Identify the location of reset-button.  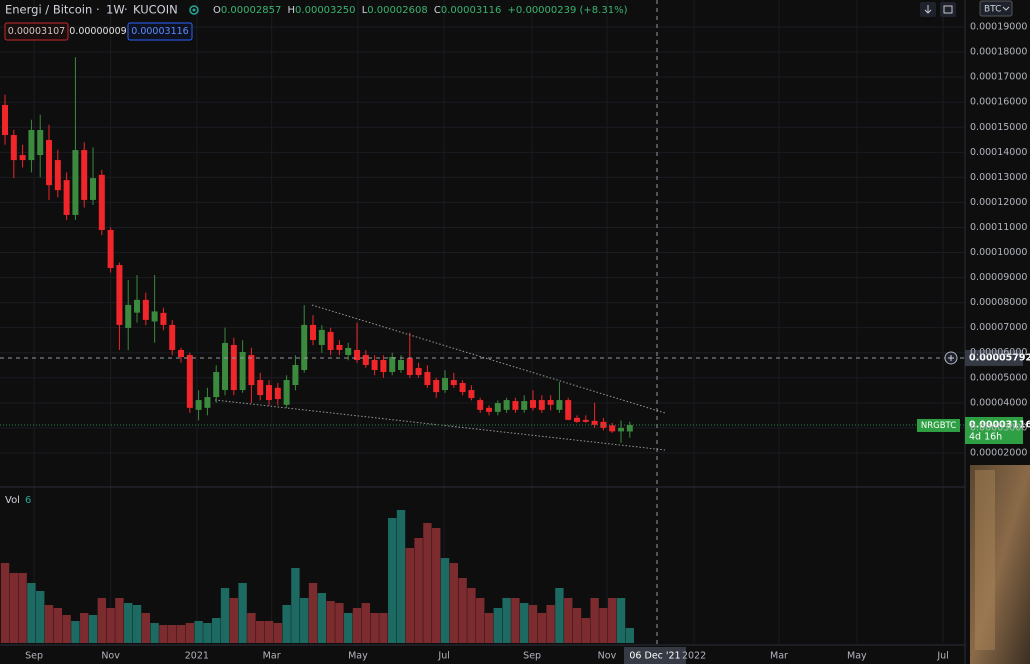
(948, 9).